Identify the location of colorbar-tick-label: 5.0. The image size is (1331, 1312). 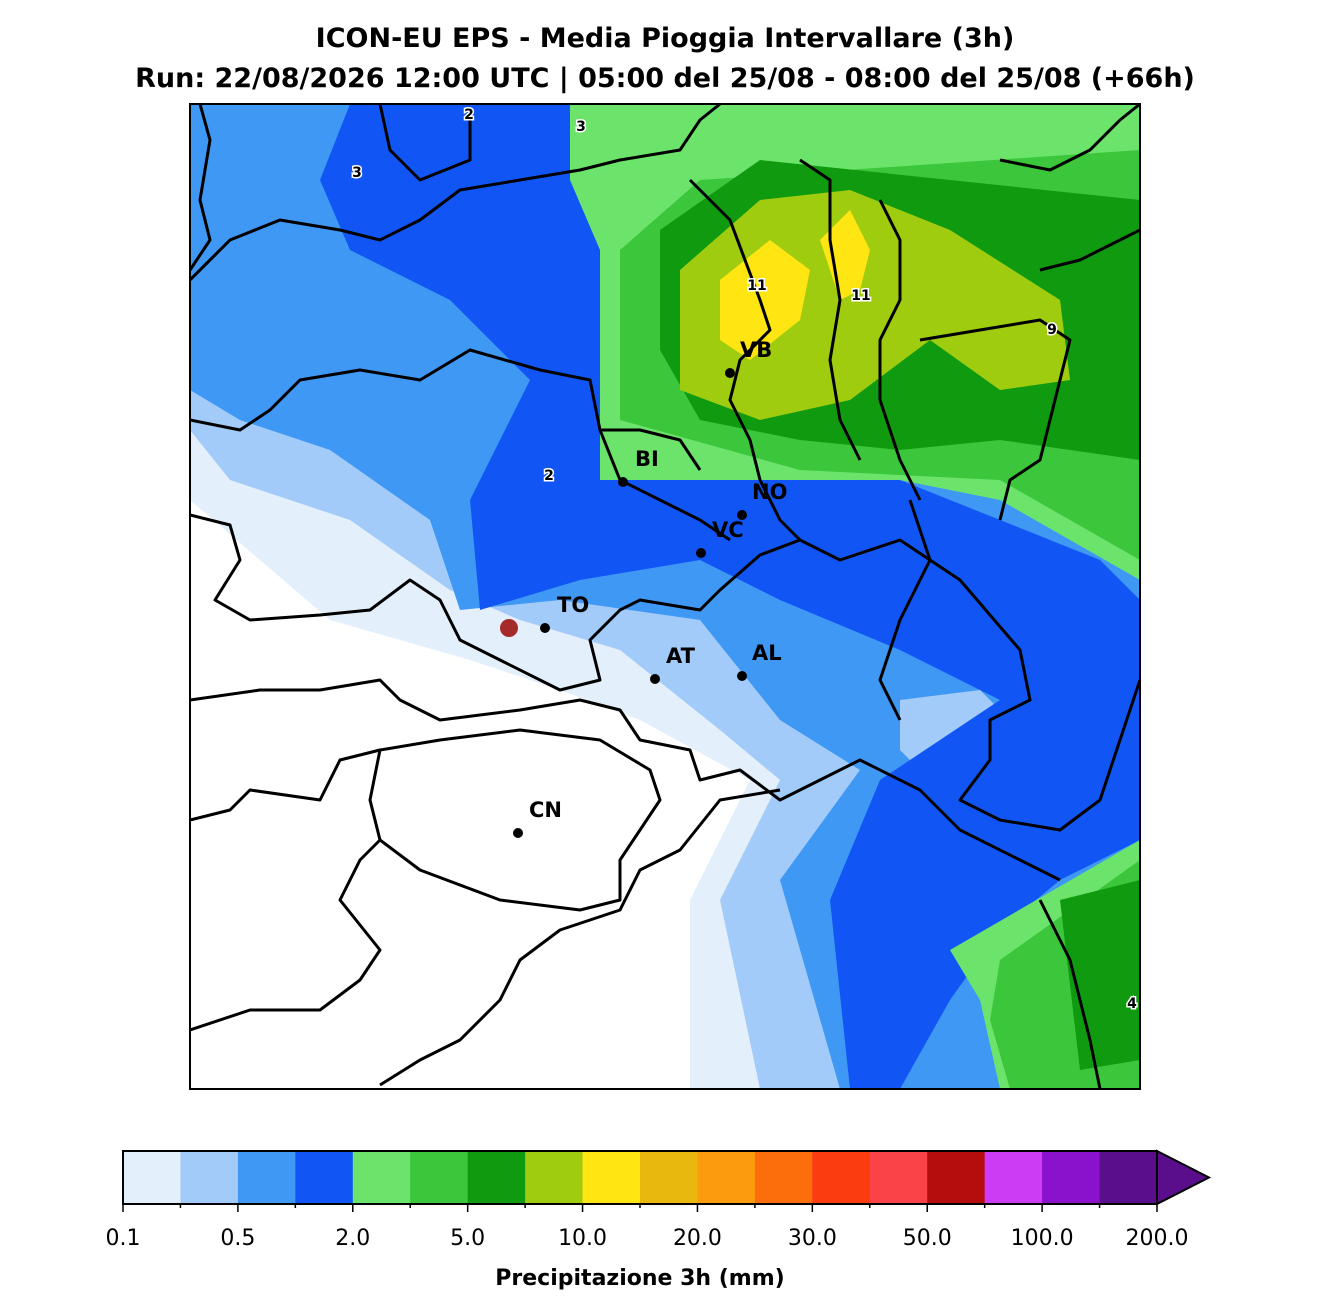
(467, 1238).